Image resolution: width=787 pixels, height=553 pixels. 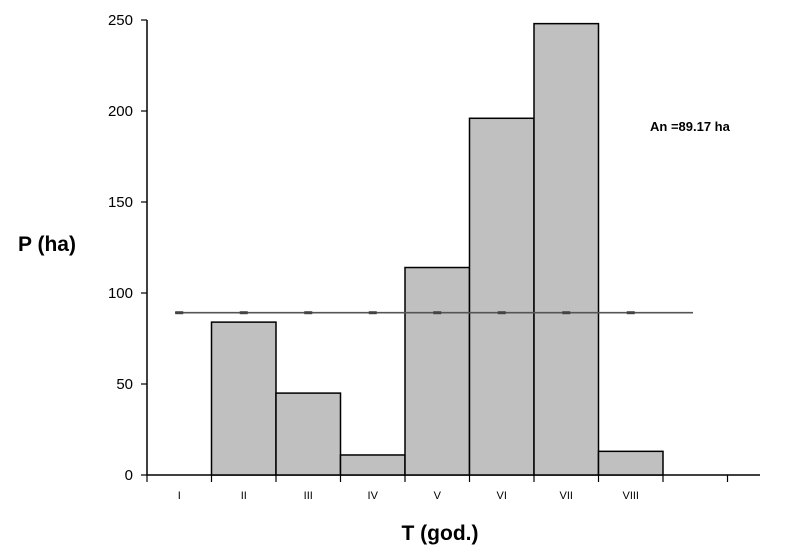 What do you see at coordinates (127, 248) in the screenshot?
I see `y-tick-labels: 0 50 100 150 200 250` at bounding box center [127, 248].